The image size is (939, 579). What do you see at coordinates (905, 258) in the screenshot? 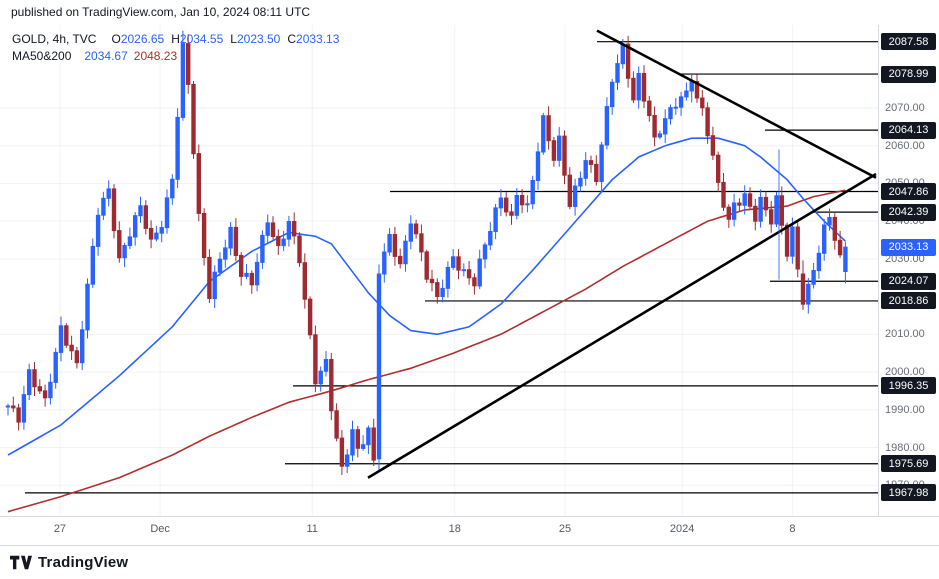
I see `price-tick-label: 2030.00` at bounding box center [905, 258].